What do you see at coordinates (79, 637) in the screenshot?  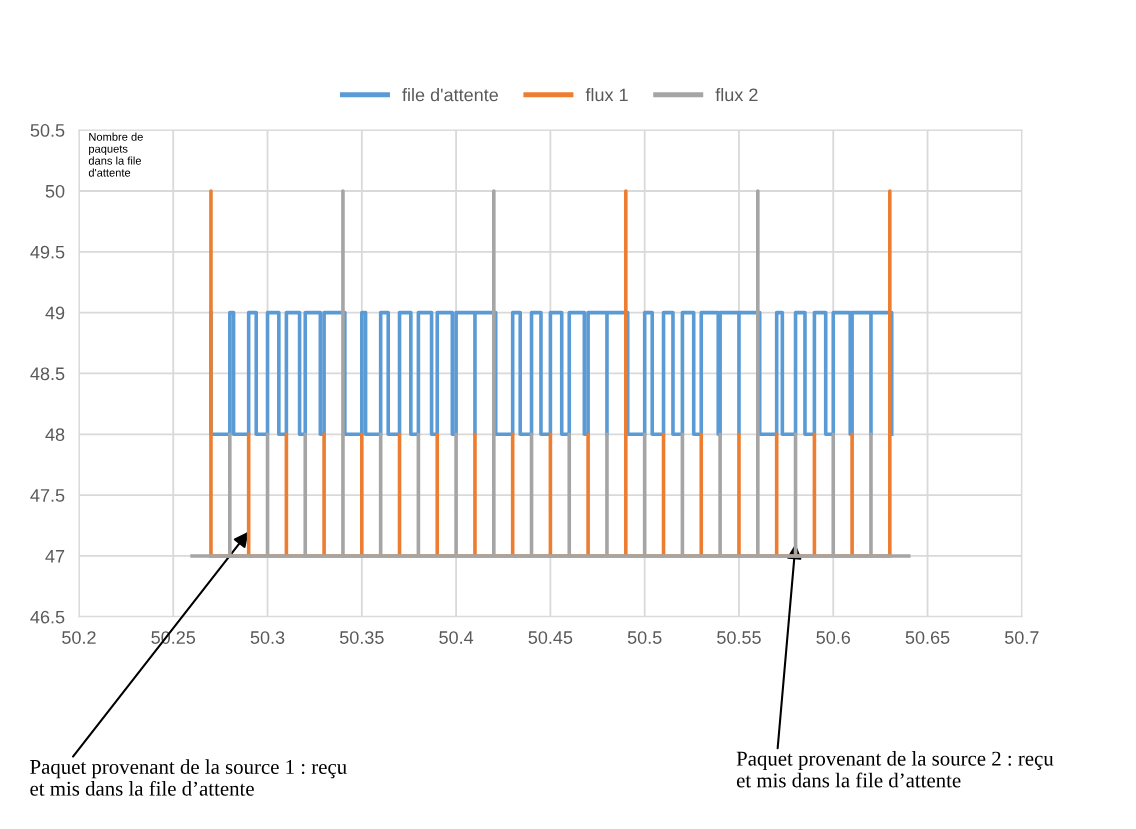 I see `x-tick-label: 50.2` at bounding box center [79, 637].